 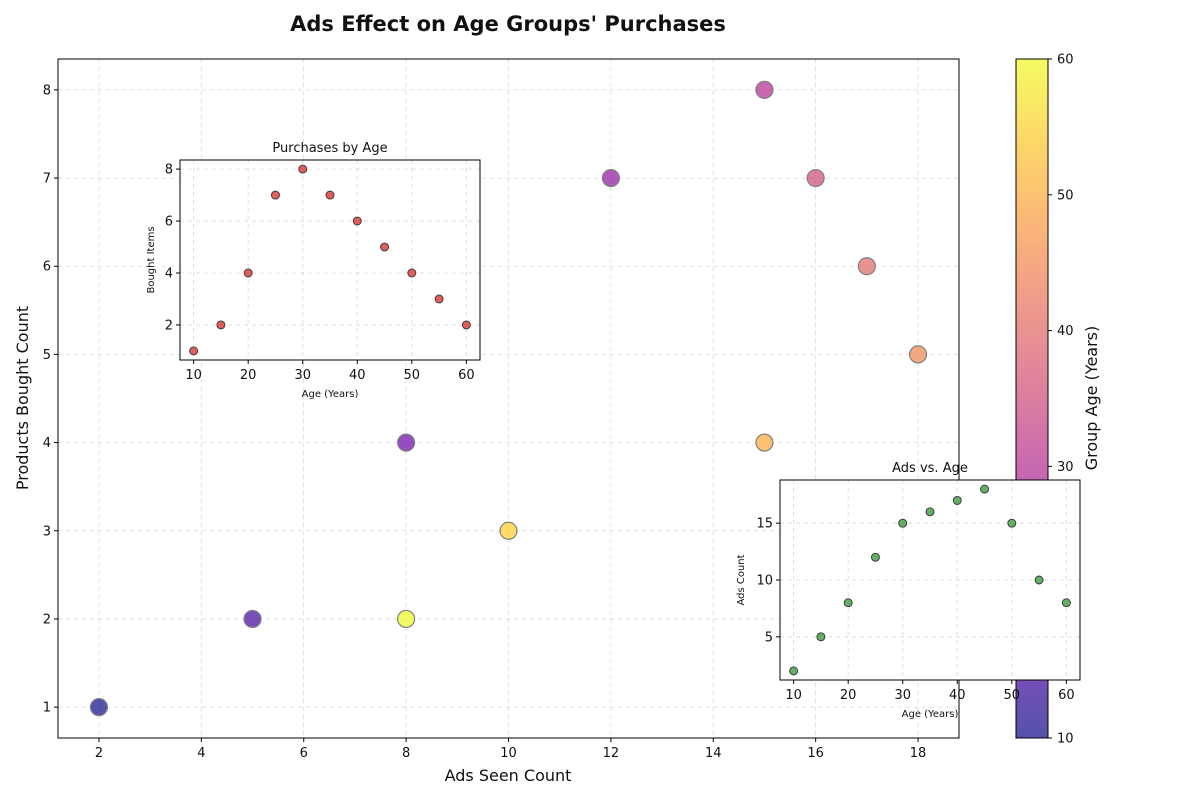 I want to click on inset-purchases-background, so click(x=330, y=260).